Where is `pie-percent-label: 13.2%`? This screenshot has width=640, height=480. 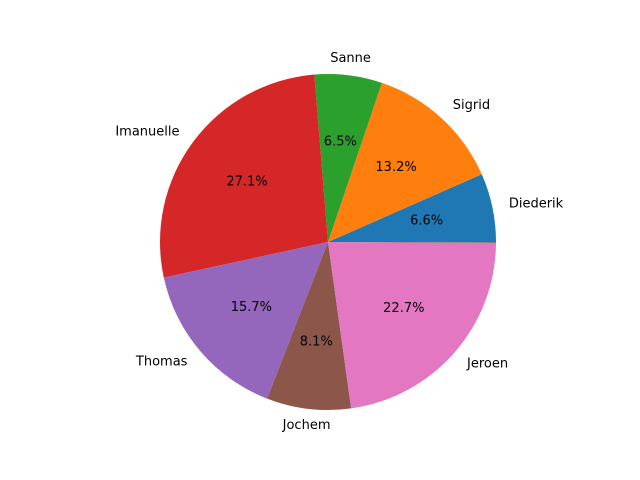
pie-percent-label: 13.2% is located at coordinates (395, 167).